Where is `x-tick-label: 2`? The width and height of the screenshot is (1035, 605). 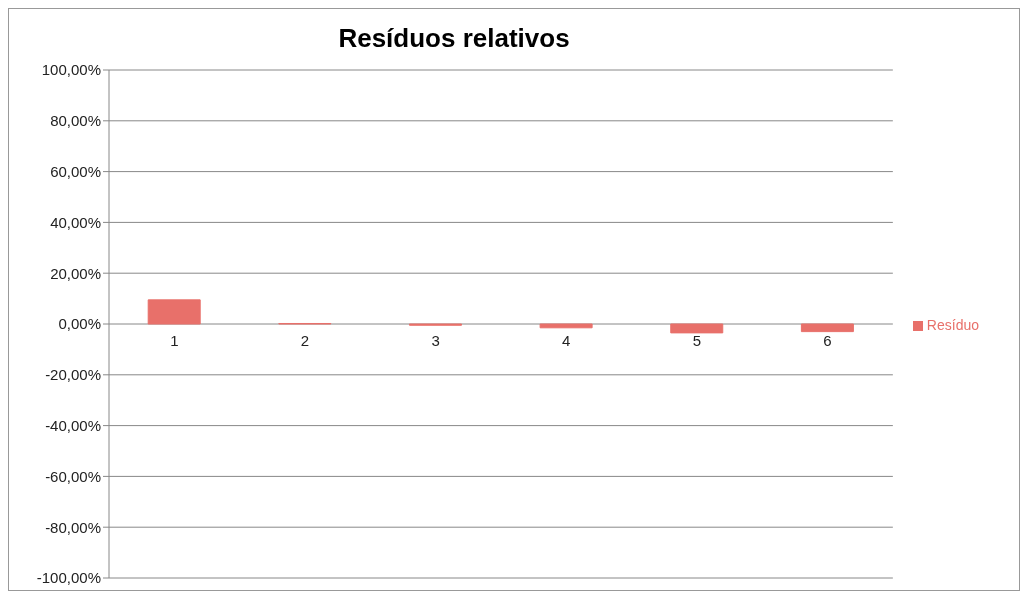 x-tick-label: 2 is located at coordinates (305, 340).